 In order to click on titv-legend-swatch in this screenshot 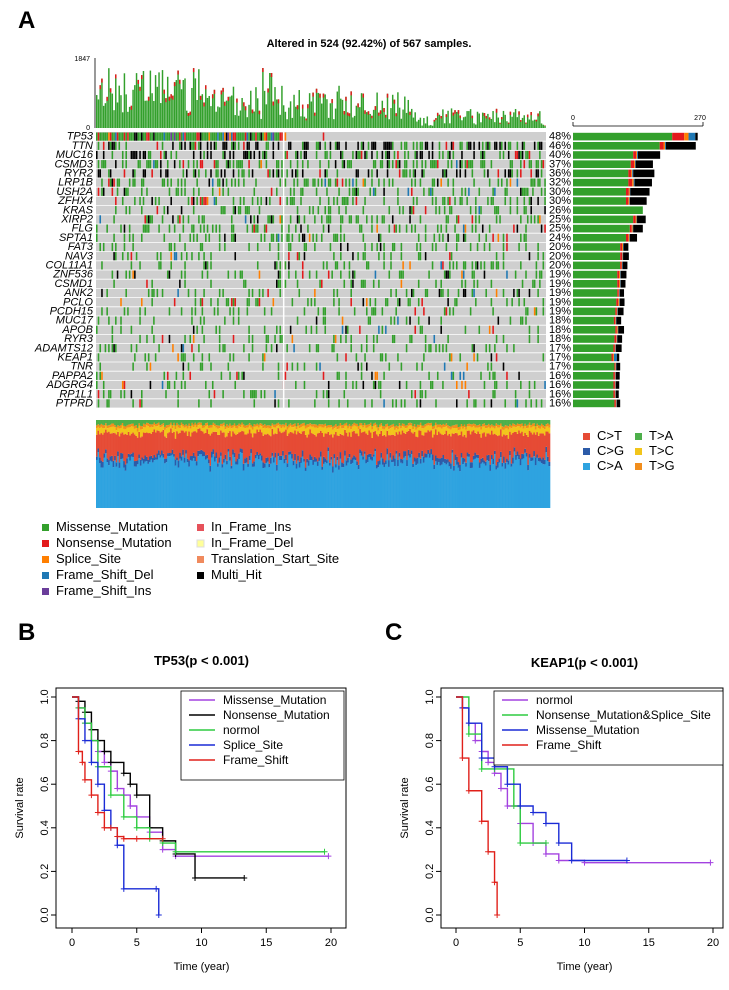, I will do `click(586, 451)`.